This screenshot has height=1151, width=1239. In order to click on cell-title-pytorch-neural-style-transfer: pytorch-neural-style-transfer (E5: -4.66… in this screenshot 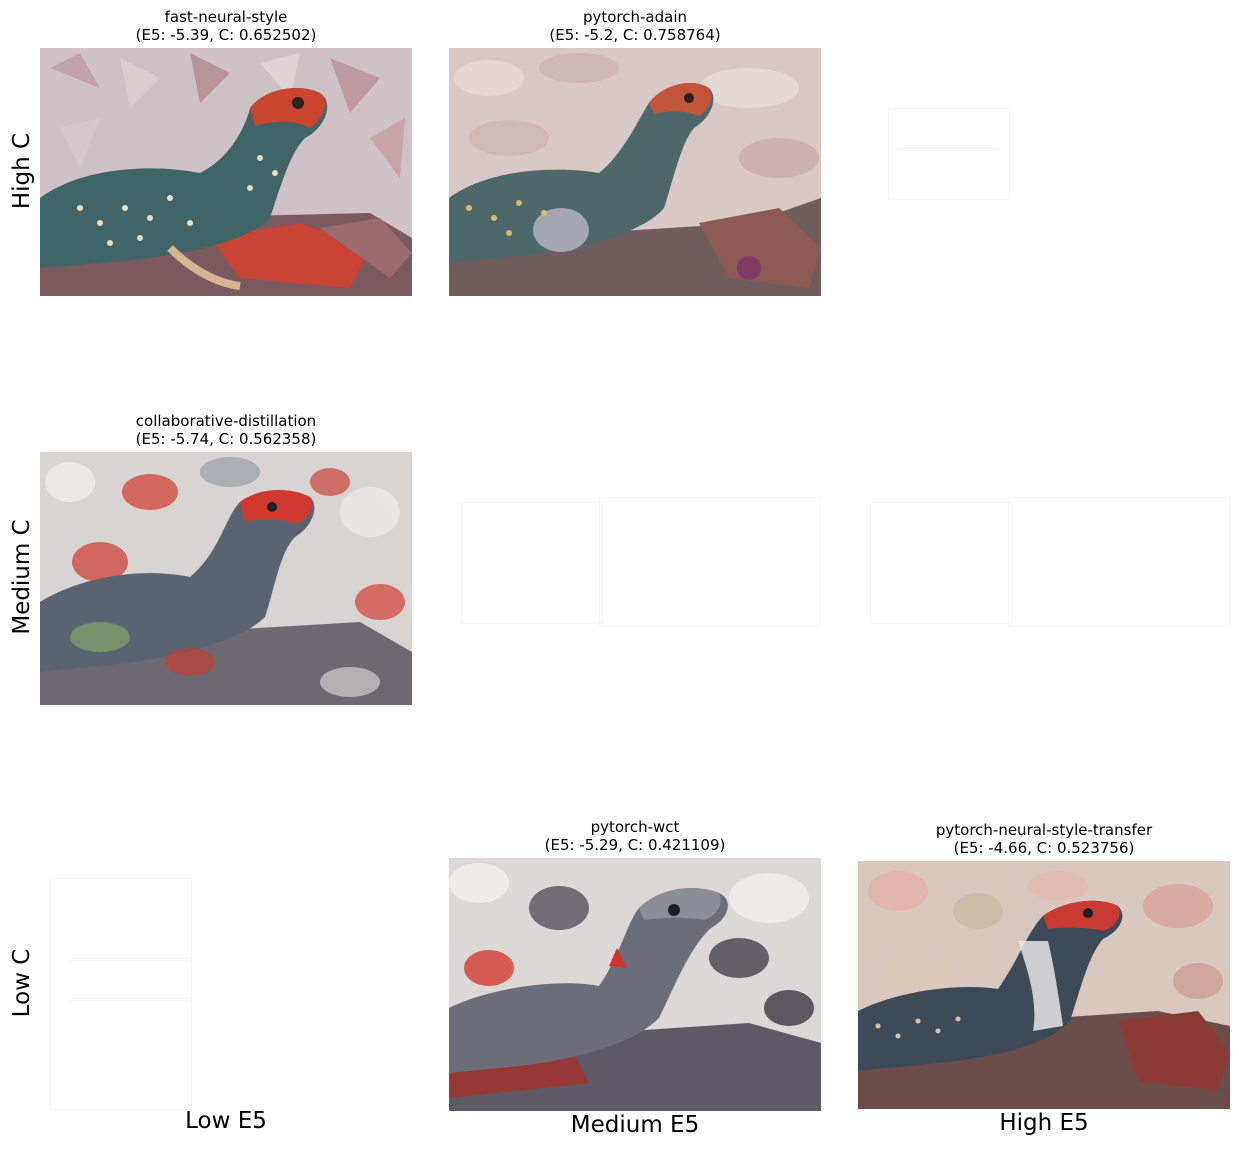, I will do `click(1044, 839)`.